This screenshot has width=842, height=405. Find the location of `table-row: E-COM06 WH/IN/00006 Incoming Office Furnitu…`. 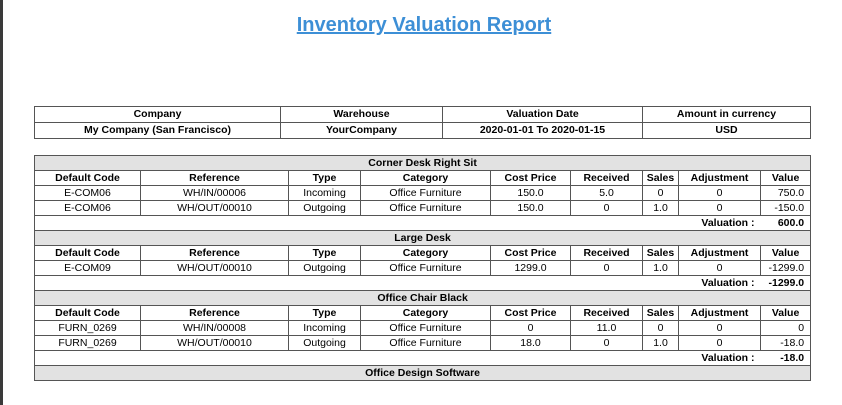

table-row: E-COM06 WH/IN/00006 Incoming Office Furnitu… is located at coordinates (423, 193).